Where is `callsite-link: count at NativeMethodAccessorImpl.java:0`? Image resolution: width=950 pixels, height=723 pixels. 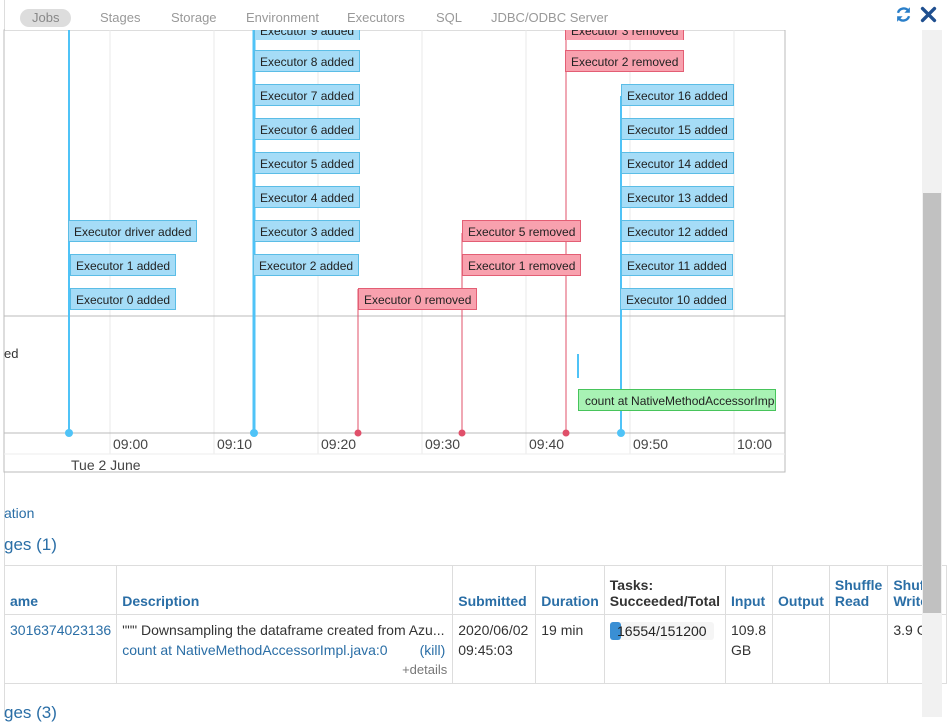
callsite-link: count at NativeMethodAccessorImpl.java:0 is located at coordinates (255, 650).